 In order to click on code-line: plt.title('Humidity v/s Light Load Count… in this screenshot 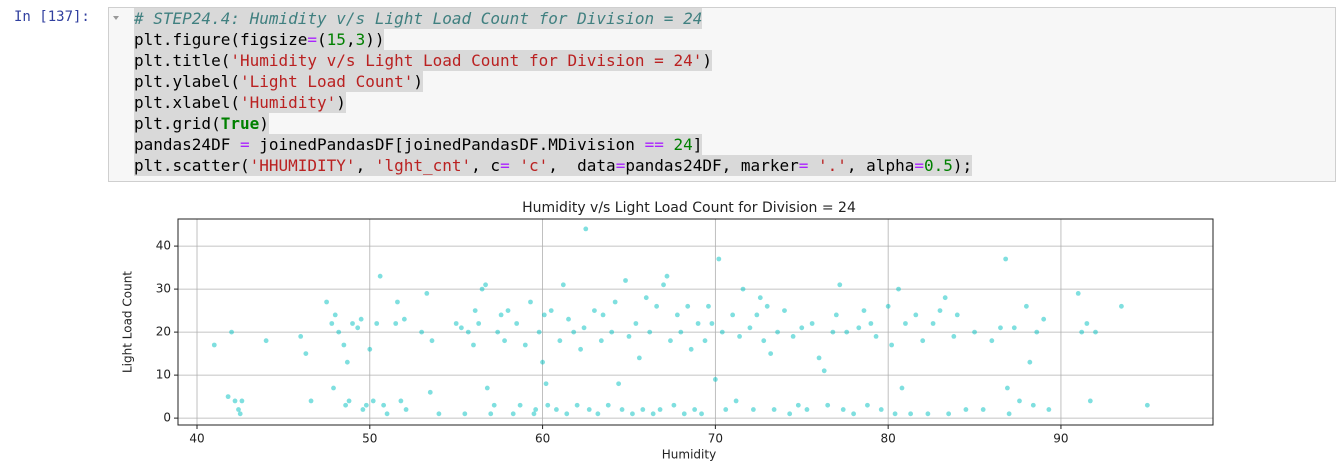, I will do `click(423, 60)`.